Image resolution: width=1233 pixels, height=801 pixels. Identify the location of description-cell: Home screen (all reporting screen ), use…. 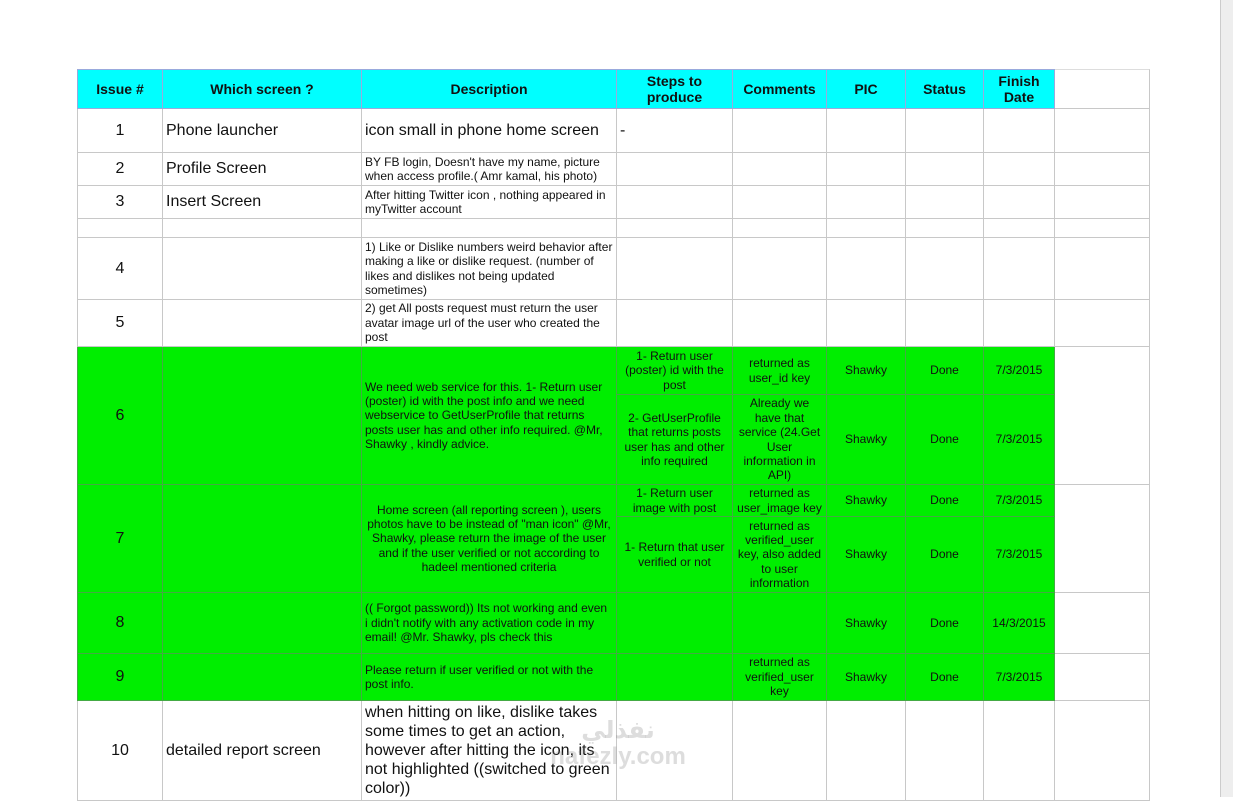
(489, 539).